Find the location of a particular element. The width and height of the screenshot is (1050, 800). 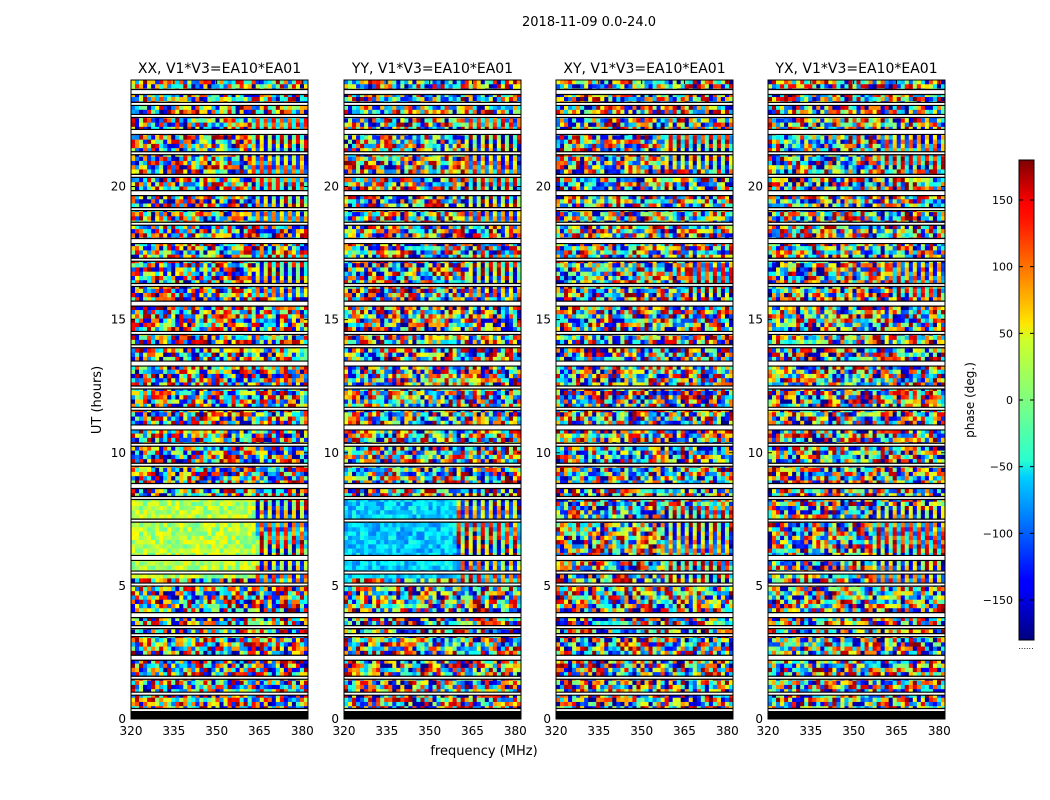

panel-3-heatmap is located at coordinates (644, 399).